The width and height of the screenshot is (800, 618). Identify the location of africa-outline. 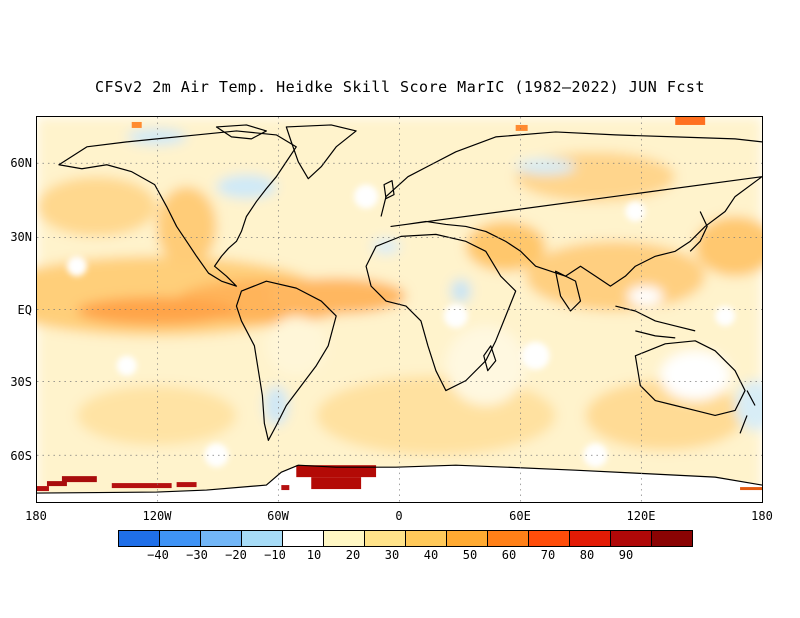
(441, 312).